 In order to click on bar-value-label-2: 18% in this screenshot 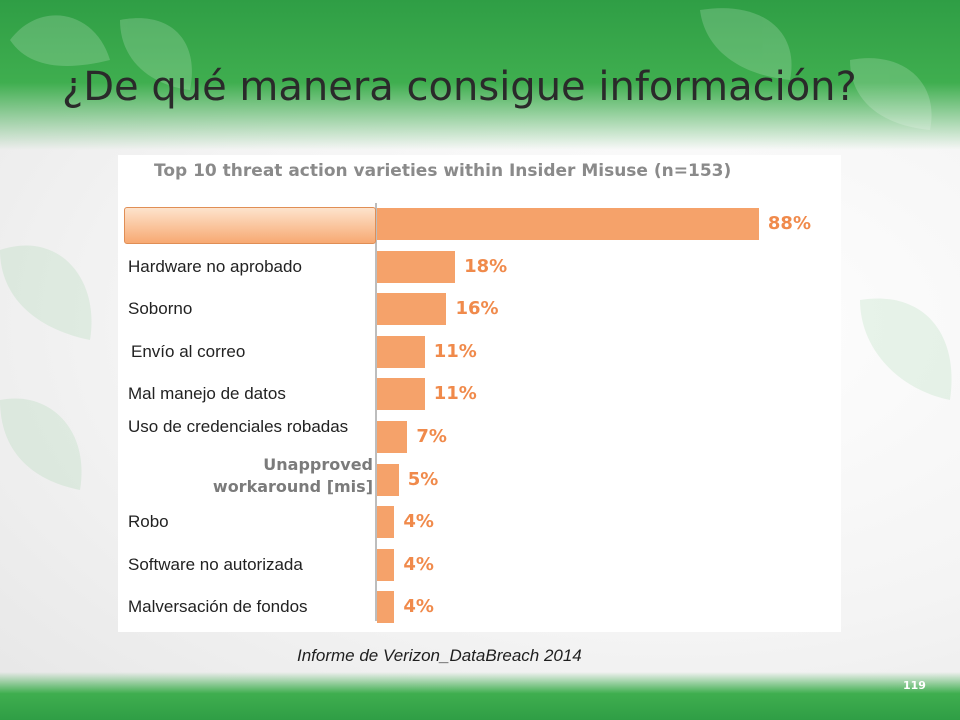, I will do `click(486, 266)`.